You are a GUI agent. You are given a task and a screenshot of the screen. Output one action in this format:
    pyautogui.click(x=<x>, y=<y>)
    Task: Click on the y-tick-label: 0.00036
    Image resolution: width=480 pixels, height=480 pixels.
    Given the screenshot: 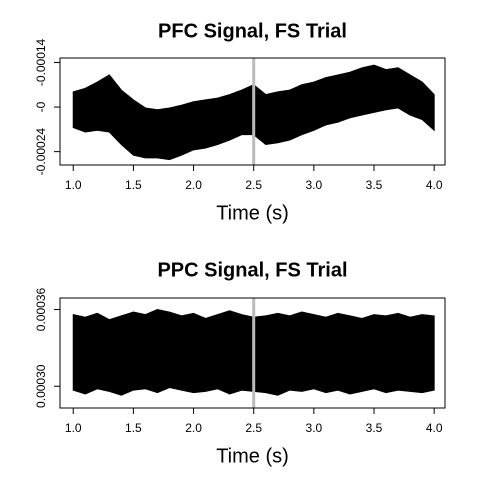 What is the action you would take?
    pyautogui.click(x=41, y=310)
    